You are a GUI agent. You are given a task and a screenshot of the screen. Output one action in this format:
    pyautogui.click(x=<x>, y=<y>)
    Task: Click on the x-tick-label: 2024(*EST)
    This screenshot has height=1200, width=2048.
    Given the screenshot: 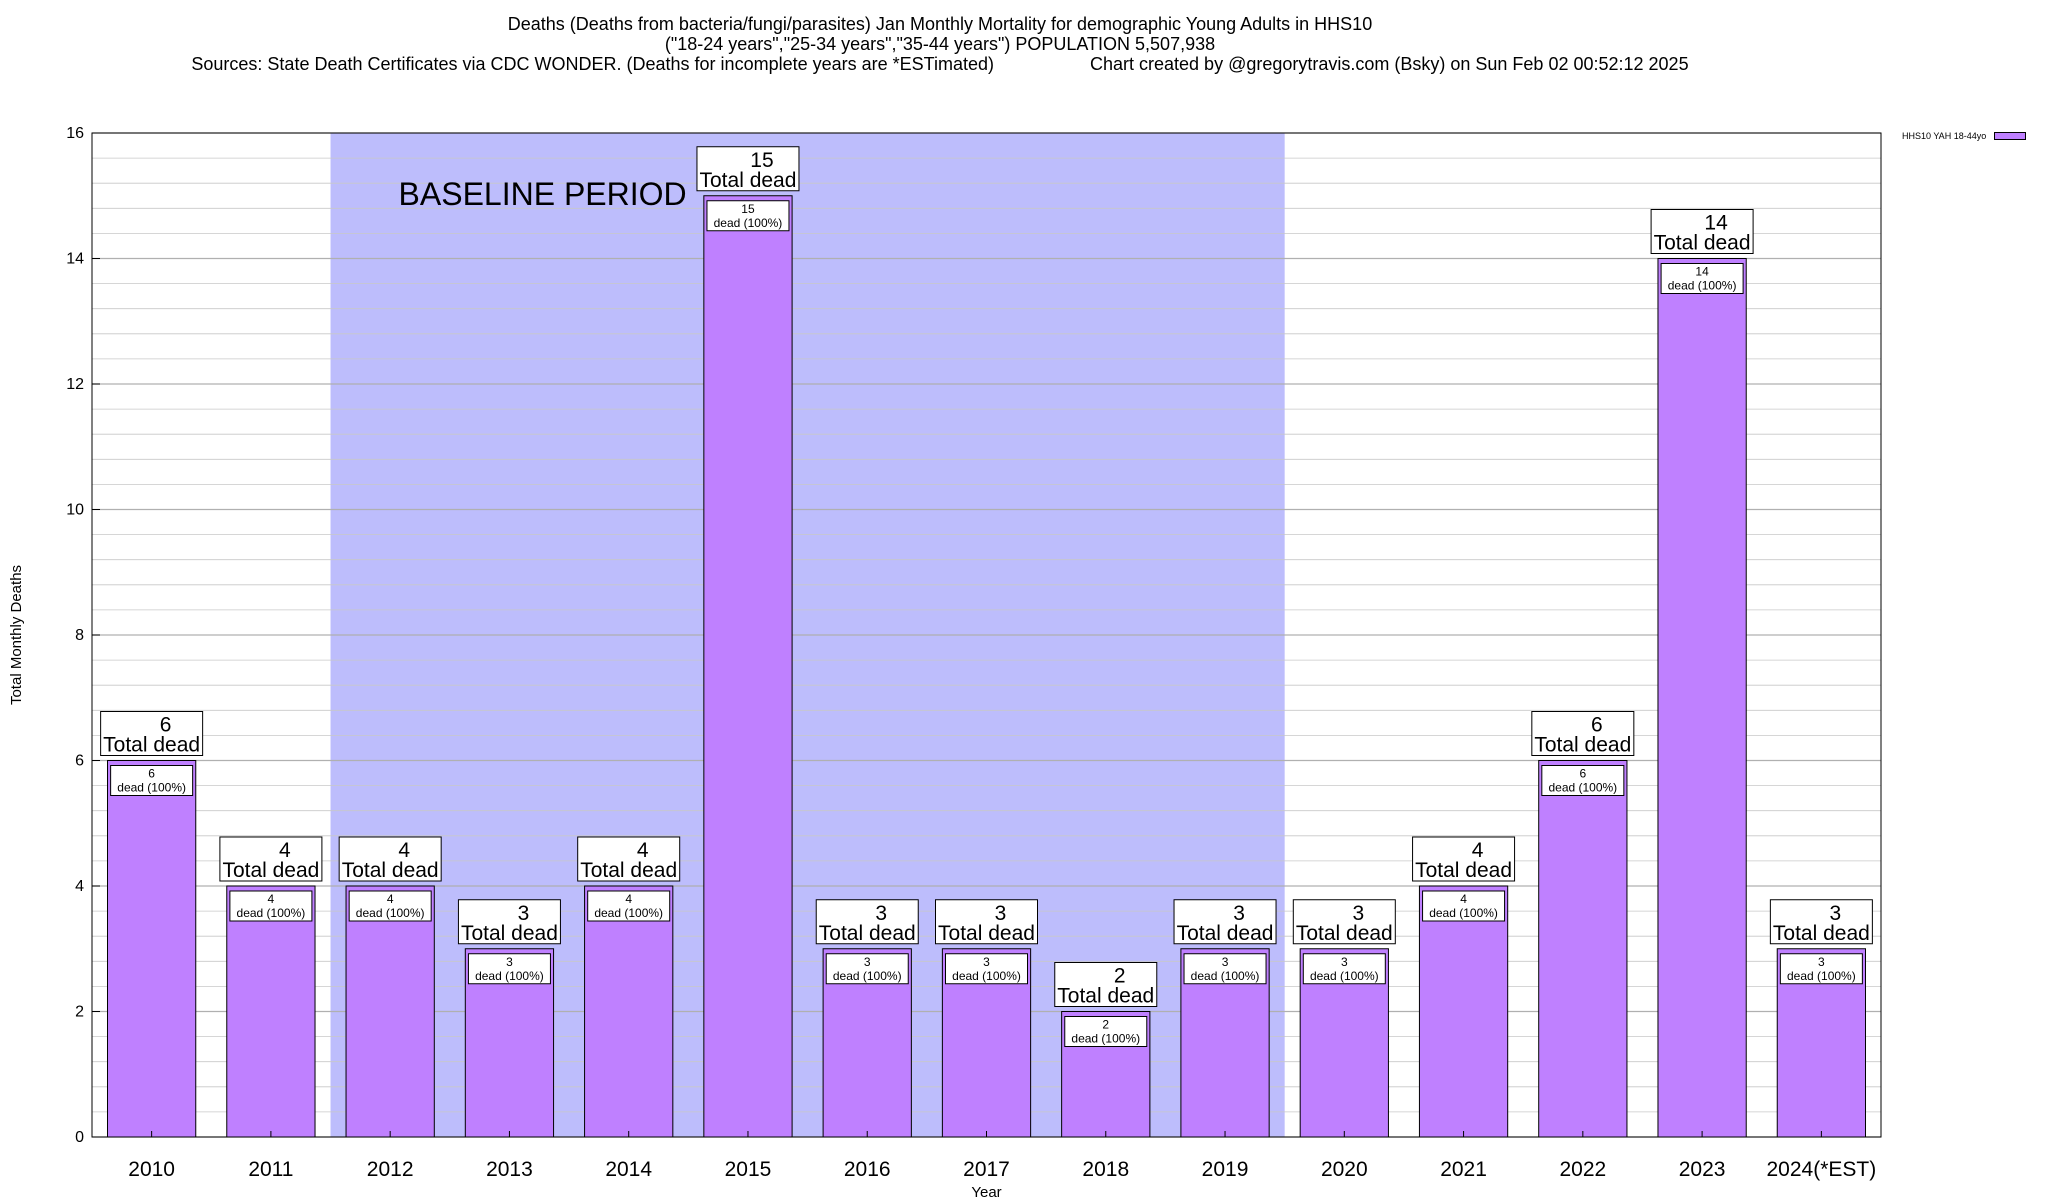 What is the action you would take?
    pyautogui.click(x=1822, y=1169)
    